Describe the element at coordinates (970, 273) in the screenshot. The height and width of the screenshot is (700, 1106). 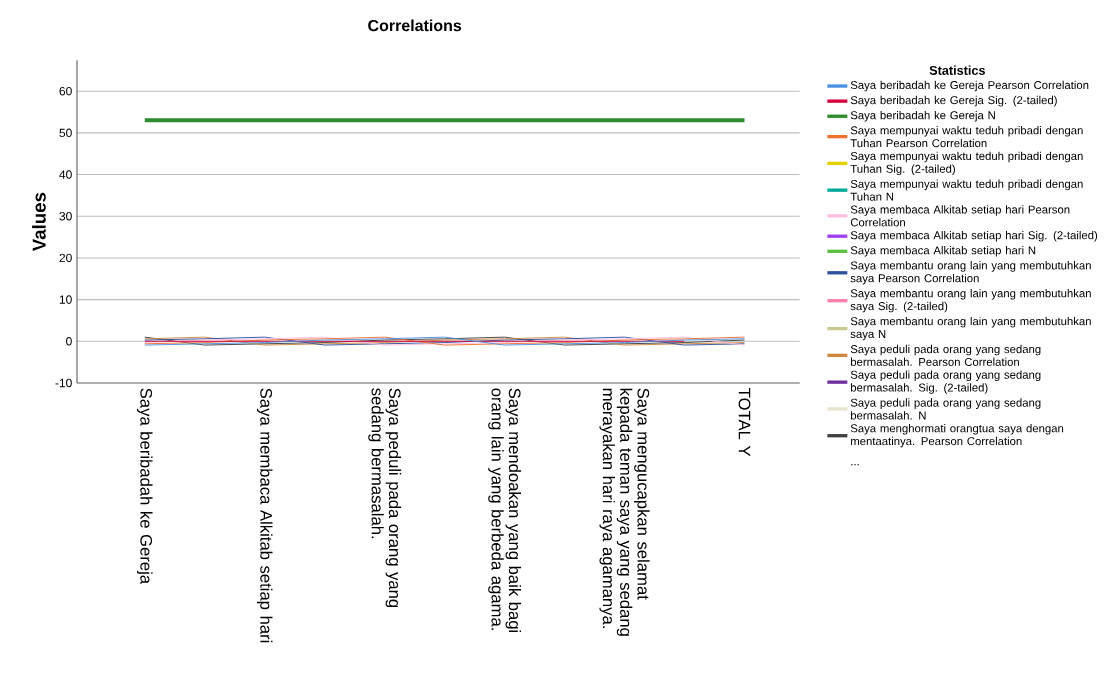
I see `legend-label: Saya membantu orang lain yang membutuhkan saya Pearson Correlation` at that location.